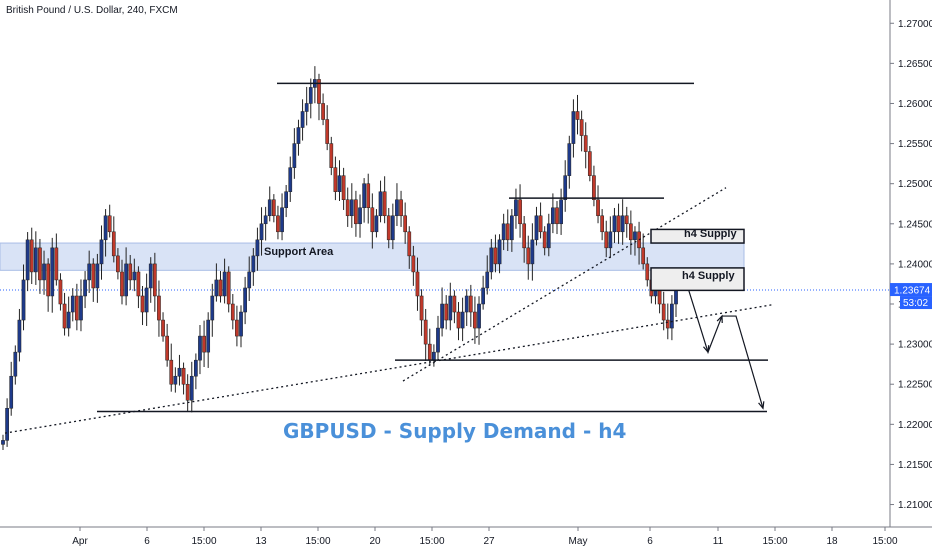 This screenshot has width=932, height=550. I want to click on x-tick-label: May, so click(578, 541).